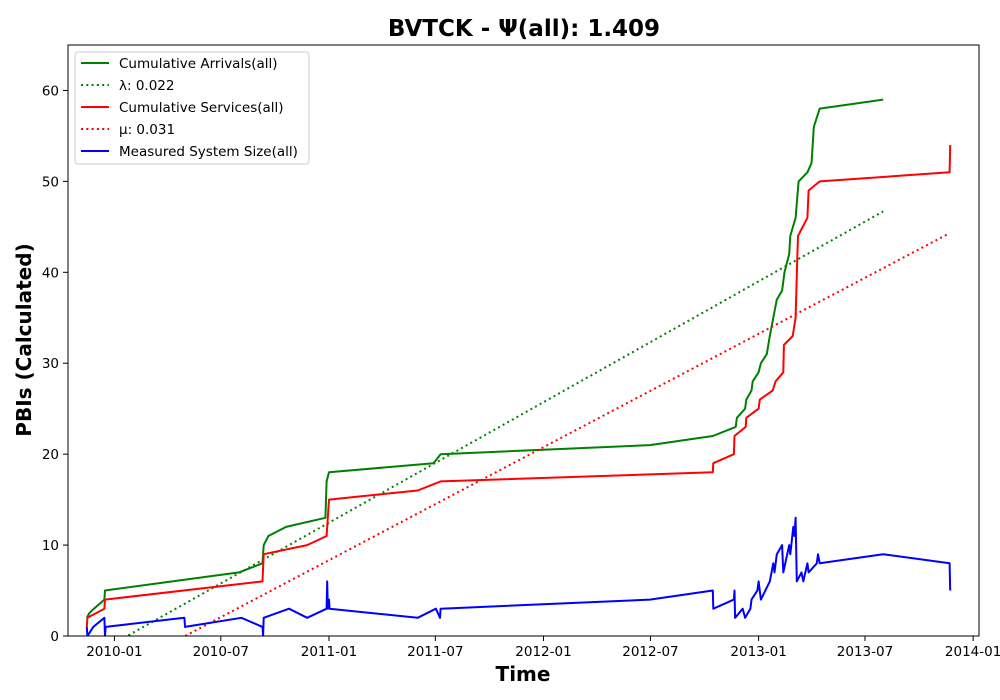 This screenshot has width=1000, height=700. What do you see at coordinates (50, 91) in the screenshot?
I see `y-tick-label: 60` at bounding box center [50, 91].